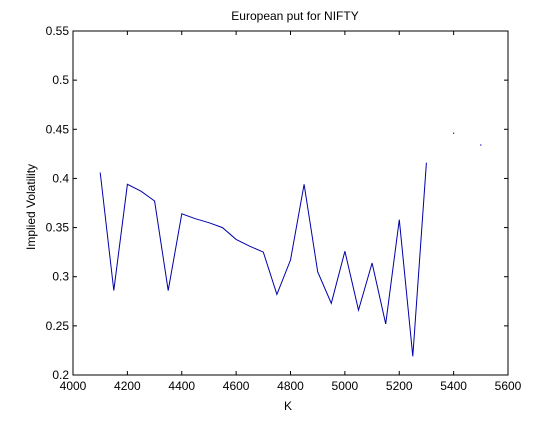 The width and height of the screenshot is (560, 425). I want to click on x-tick-label: 4200, so click(127, 386).